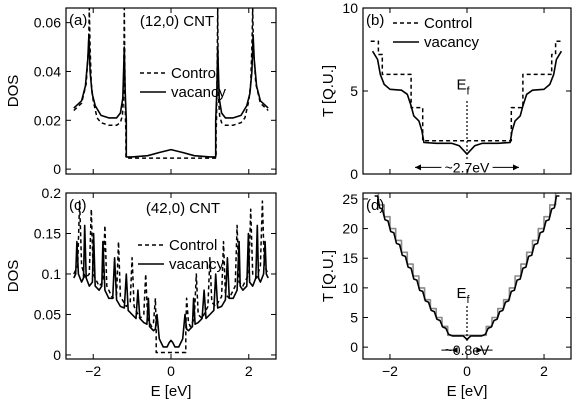  I want to click on gap-arrowhead-right-d, so click(479, 350).